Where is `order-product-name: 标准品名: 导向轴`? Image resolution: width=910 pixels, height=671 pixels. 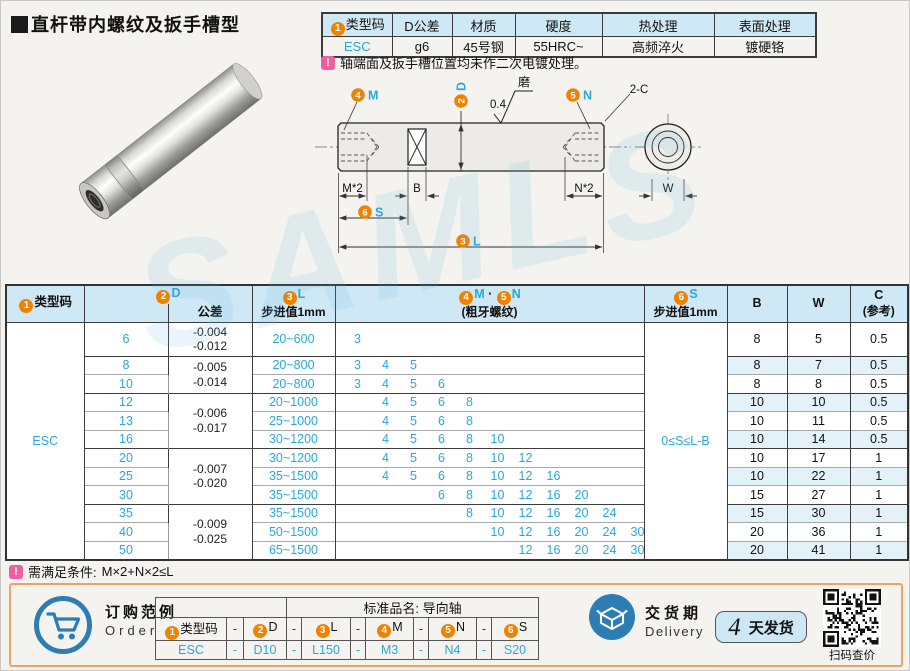
order-product-name: 标准品名: 导向轴 is located at coordinates (412, 607).